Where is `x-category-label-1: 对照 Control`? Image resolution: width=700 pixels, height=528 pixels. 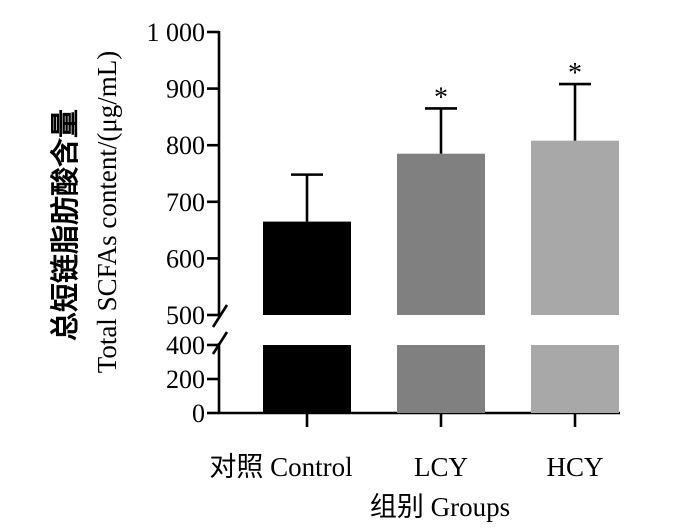
x-category-label-1: 对照 Control is located at coordinates (280, 467).